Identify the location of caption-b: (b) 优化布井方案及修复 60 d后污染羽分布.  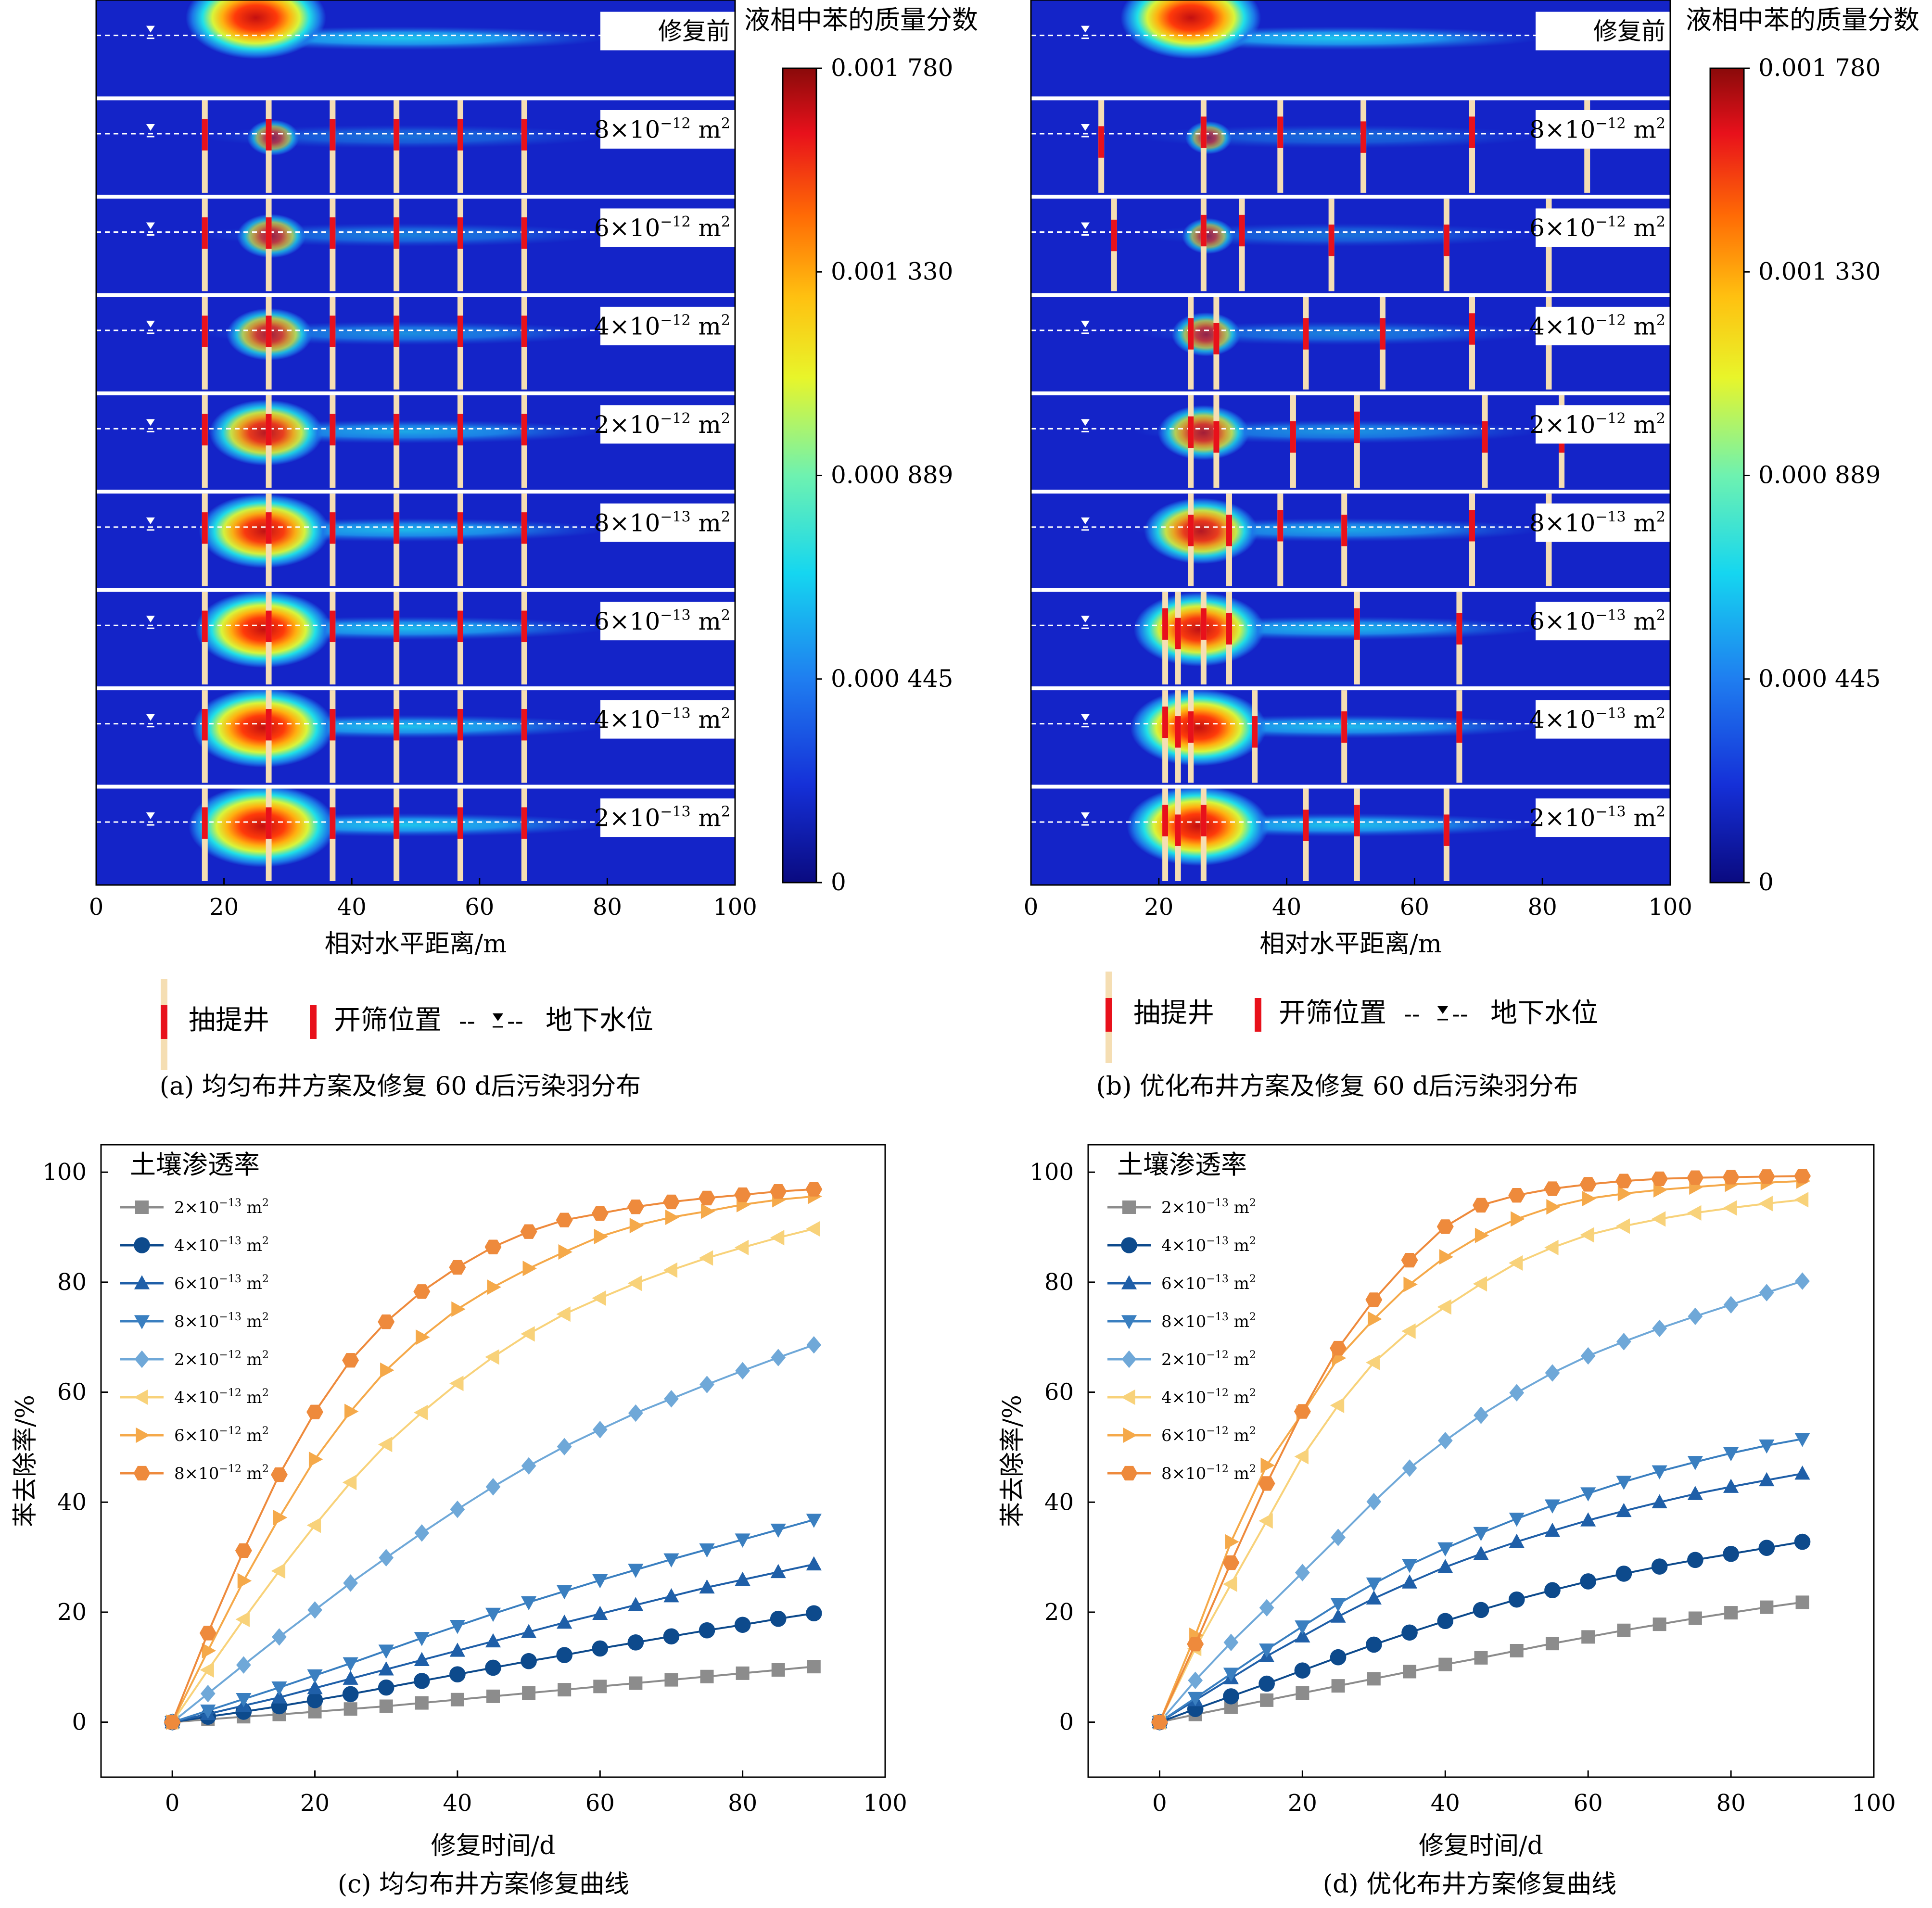
(1337, 1086).